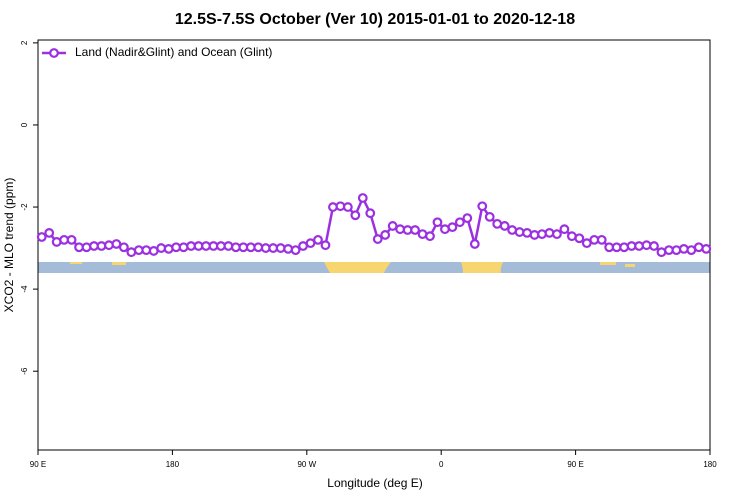 The width and height of the screenshot is (750, 500). Describe the element at coordinates (24, 124) in the screenshot. I see `y-tick-label: 0` at that location.